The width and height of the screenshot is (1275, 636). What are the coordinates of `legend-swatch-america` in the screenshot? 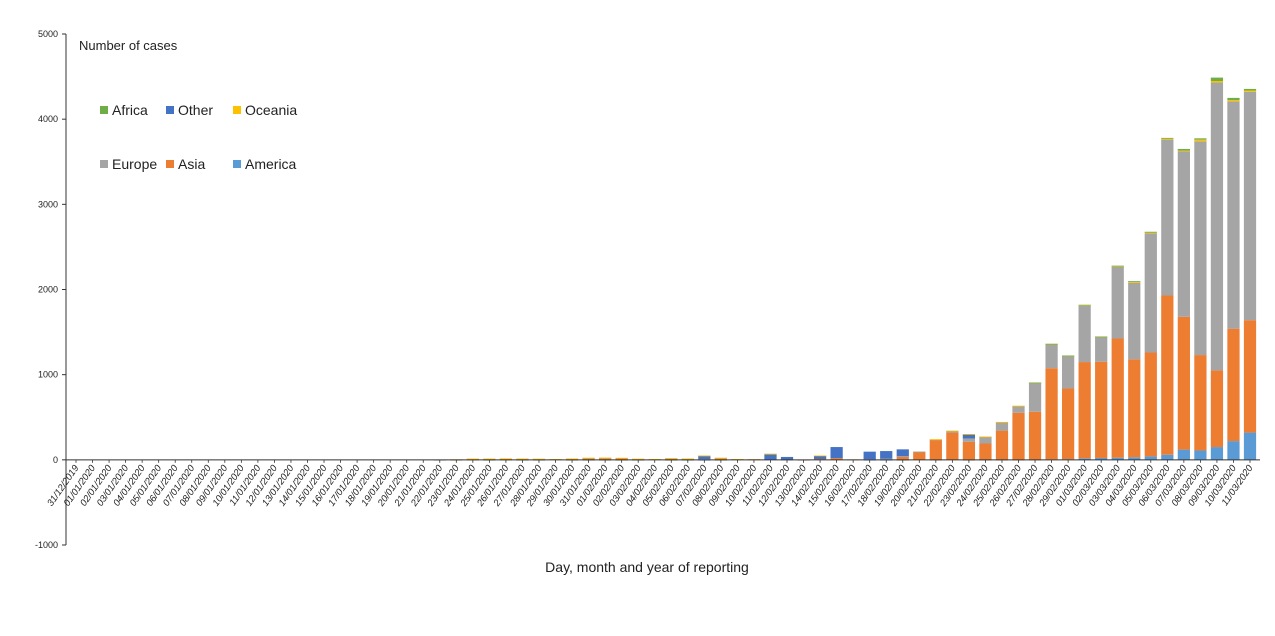 It's located at (237, 164).